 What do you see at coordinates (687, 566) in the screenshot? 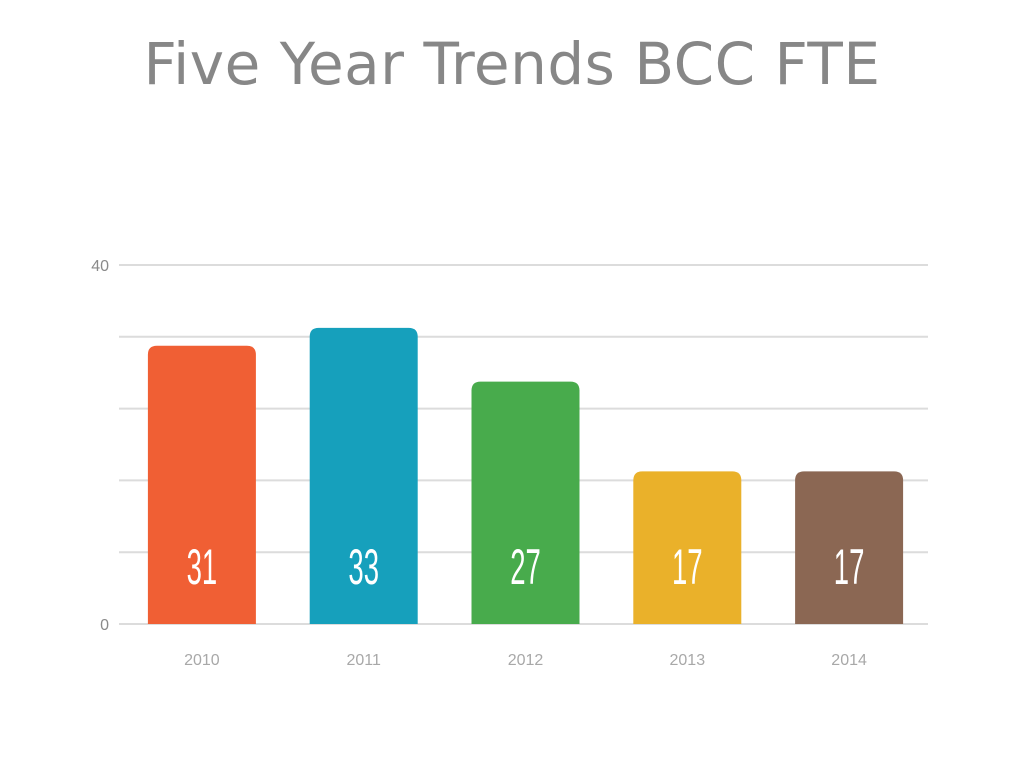
I see `data-label-2013: 17` at bounding box center [687, 566].